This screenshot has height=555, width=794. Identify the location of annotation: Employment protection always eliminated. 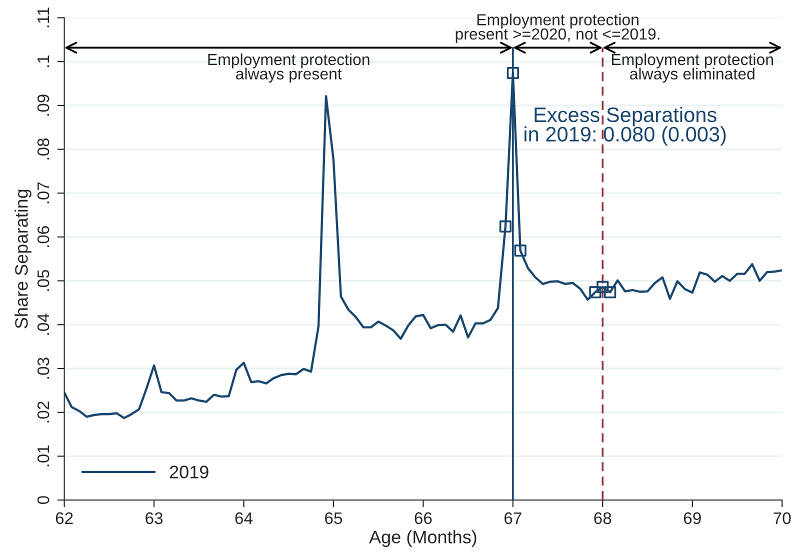
(693, 68).